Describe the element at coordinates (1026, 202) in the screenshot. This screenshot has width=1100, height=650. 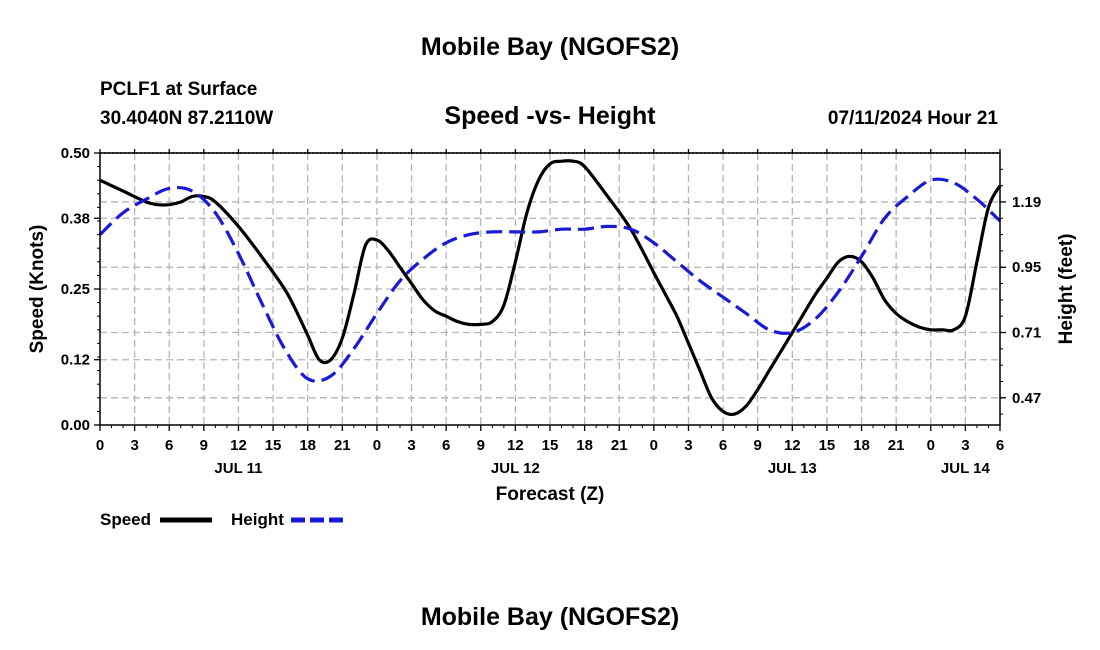
I see `y-right-tick-label: 1.19` at that location.